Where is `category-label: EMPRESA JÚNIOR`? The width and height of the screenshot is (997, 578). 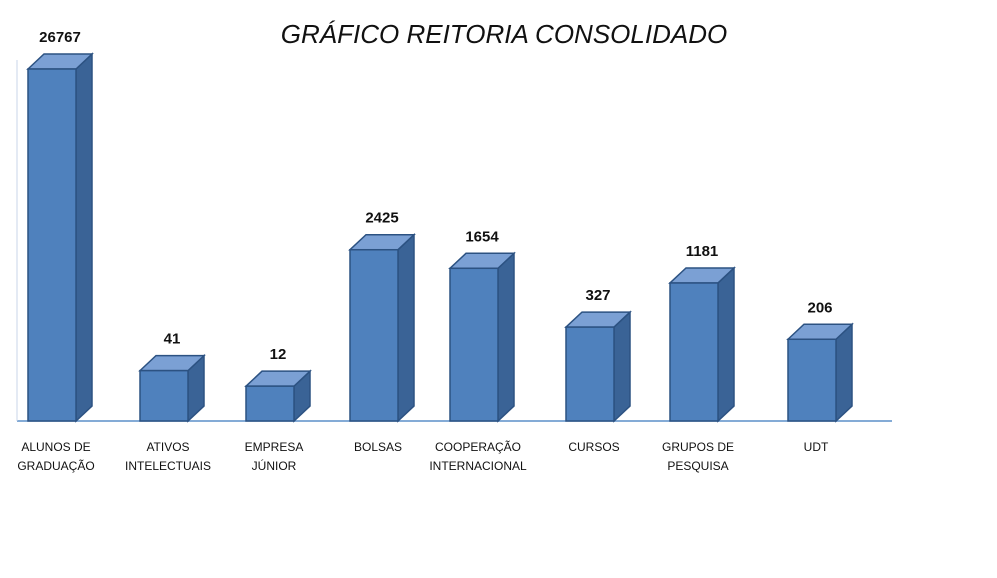
category-label: EMPRESA JÚNIOR is located at coordinates (274, 456).